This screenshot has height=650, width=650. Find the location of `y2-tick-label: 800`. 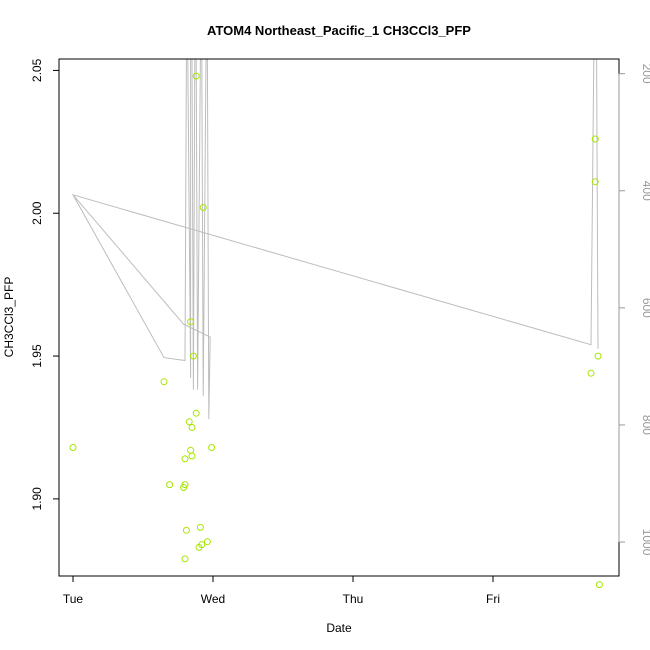

y2-tick-label: 800 is located at coordinates (645, 425).